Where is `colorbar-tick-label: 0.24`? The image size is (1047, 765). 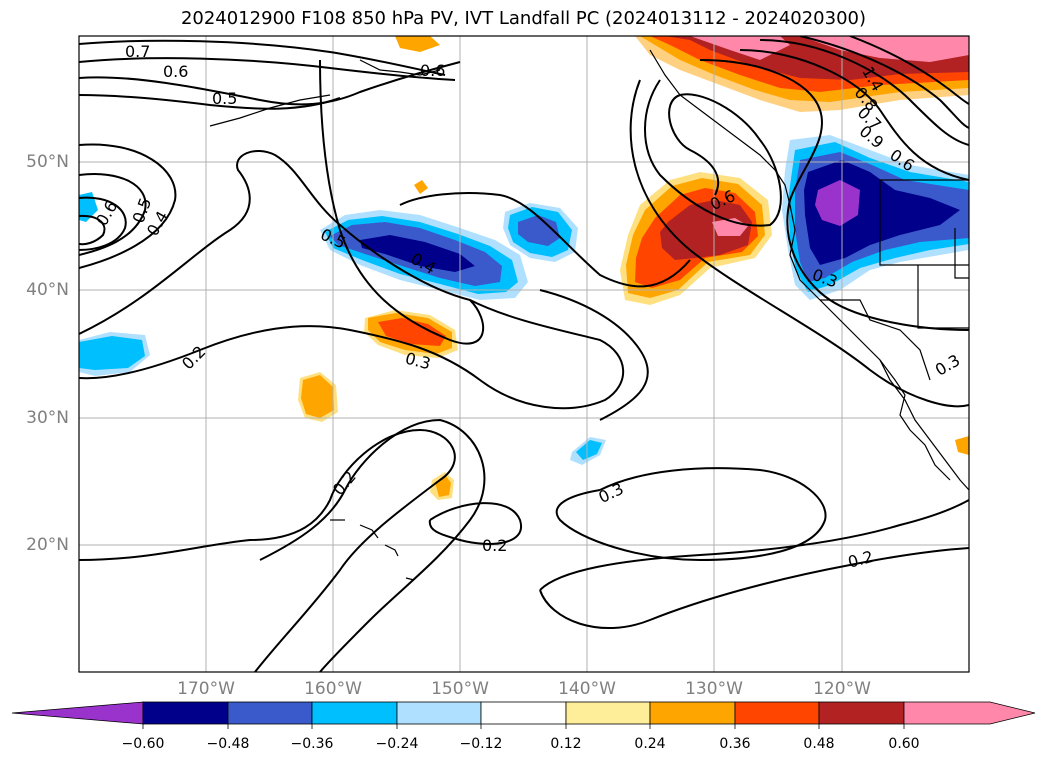 colorbar-tick-label: 0.24 is located at coordinates (650, 744).